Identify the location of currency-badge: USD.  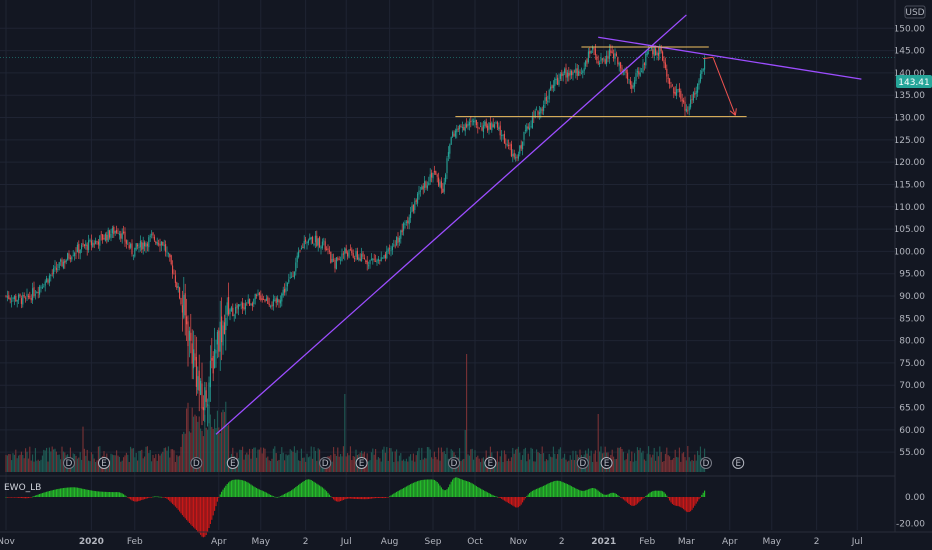
(915, 12).